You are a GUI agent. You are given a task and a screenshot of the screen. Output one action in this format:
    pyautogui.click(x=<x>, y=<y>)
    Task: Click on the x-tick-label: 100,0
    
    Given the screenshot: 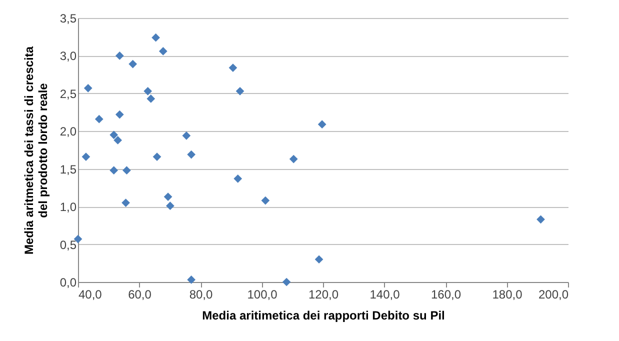 What is the action you would take?
    pyautogui.click(x=262, y=295)
    